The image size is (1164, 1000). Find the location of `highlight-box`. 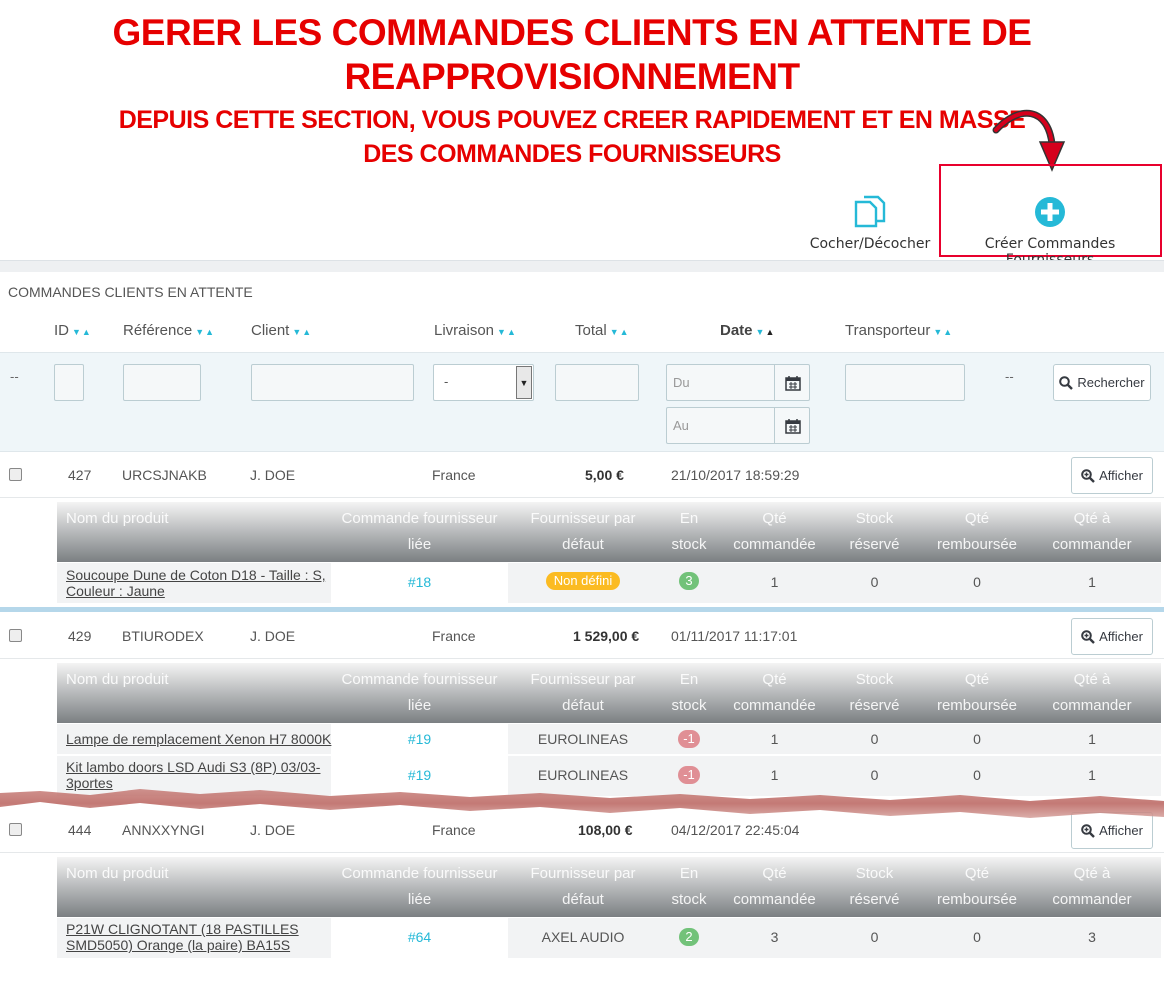

highlight-box is located at coordinates (1050, 210).